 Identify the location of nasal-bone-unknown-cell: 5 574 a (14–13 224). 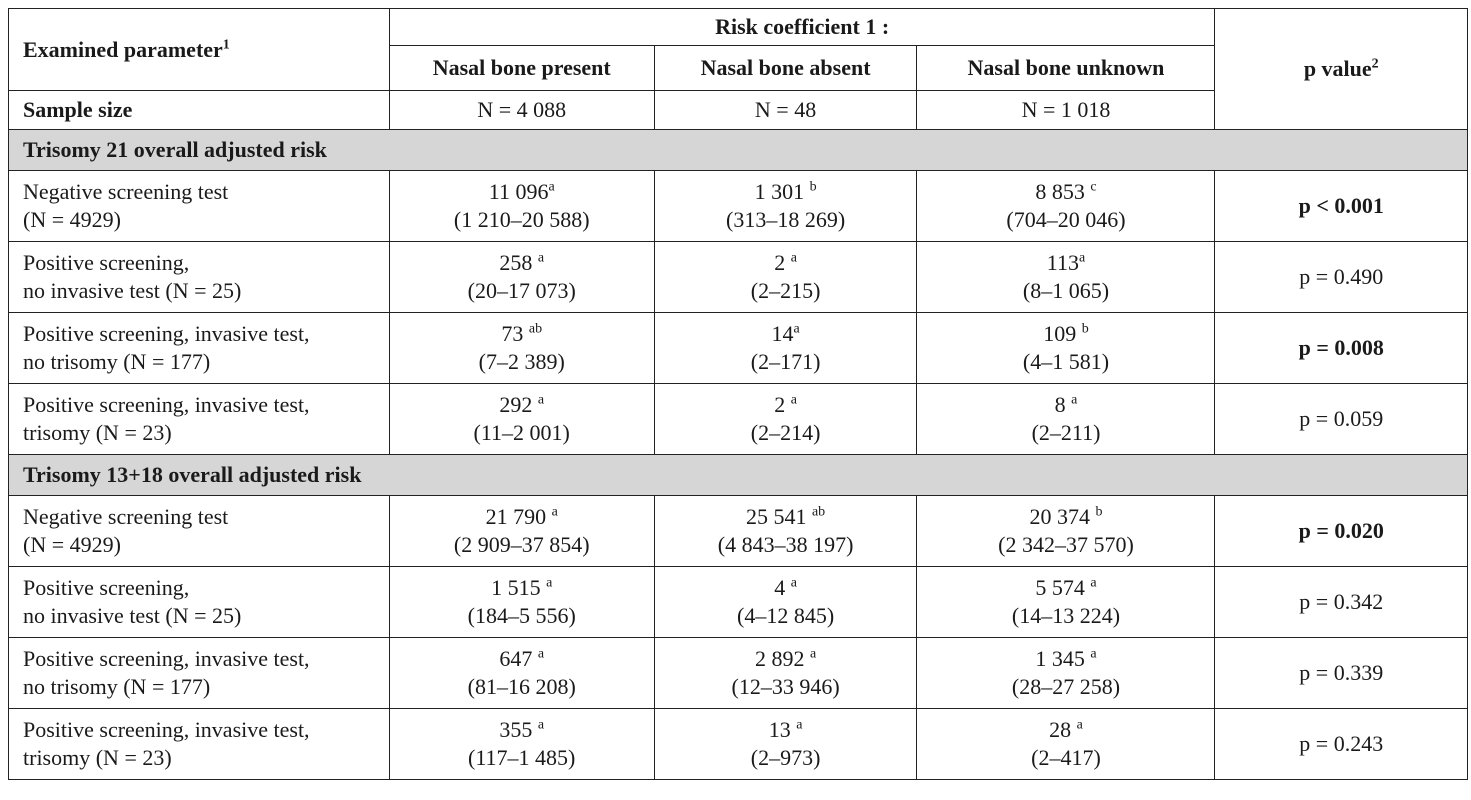
(1066, 602).